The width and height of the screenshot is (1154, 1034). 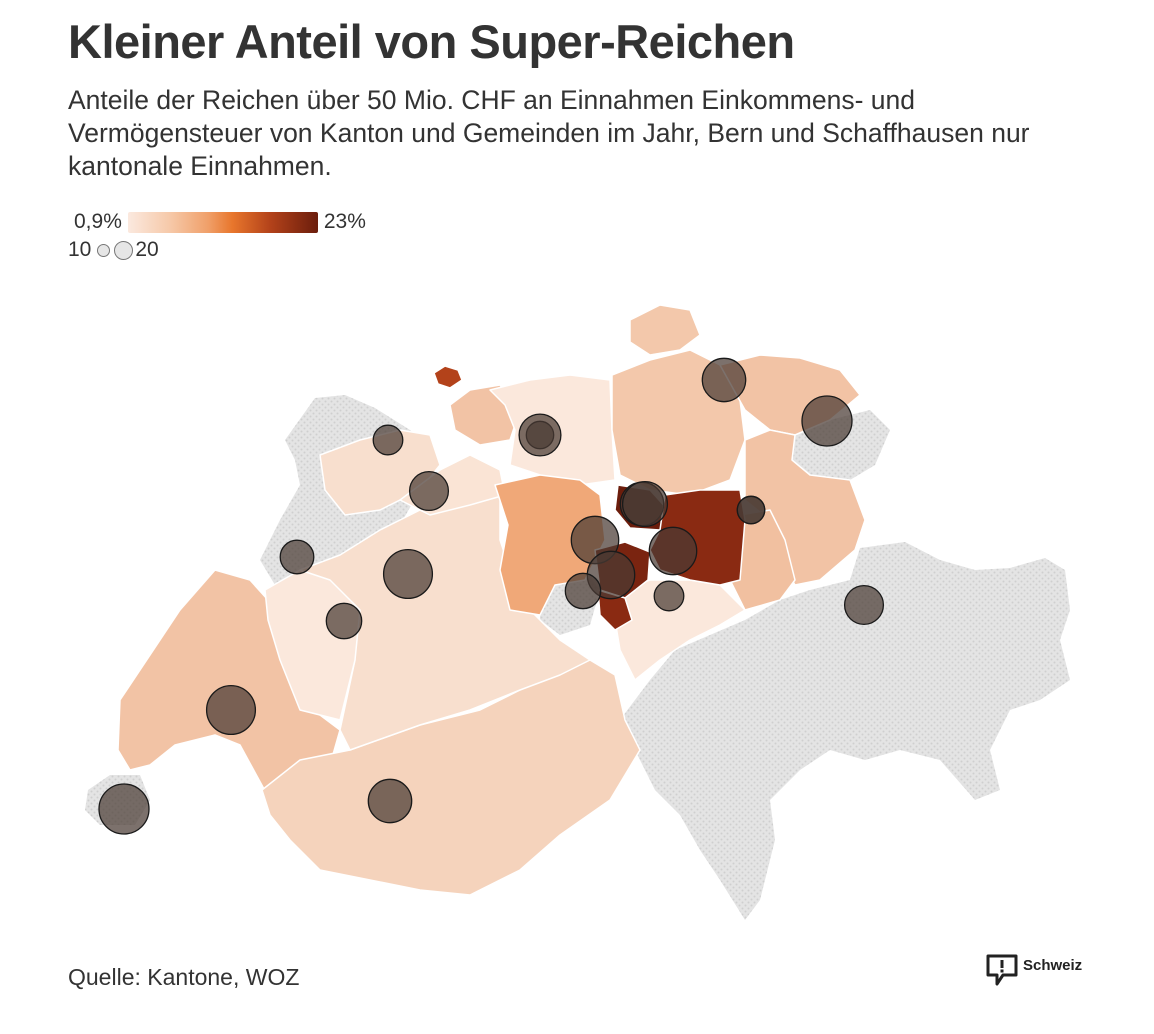 I want to click on chart-title: Kleiner Anteil von Super-Reichen, so click(x=431, y=41).